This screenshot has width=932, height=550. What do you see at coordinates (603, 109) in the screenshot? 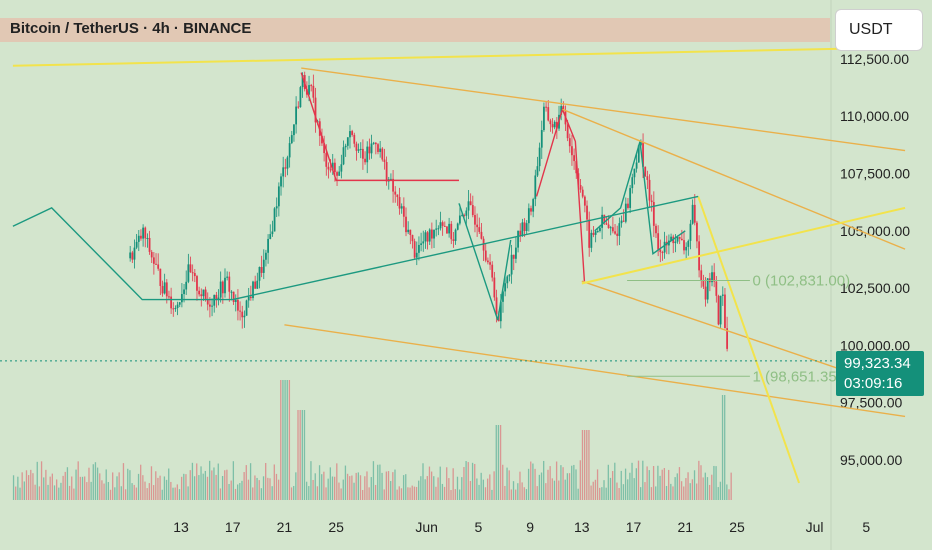
I see `orange-resistance-upper` at bounding box center [603, 109].